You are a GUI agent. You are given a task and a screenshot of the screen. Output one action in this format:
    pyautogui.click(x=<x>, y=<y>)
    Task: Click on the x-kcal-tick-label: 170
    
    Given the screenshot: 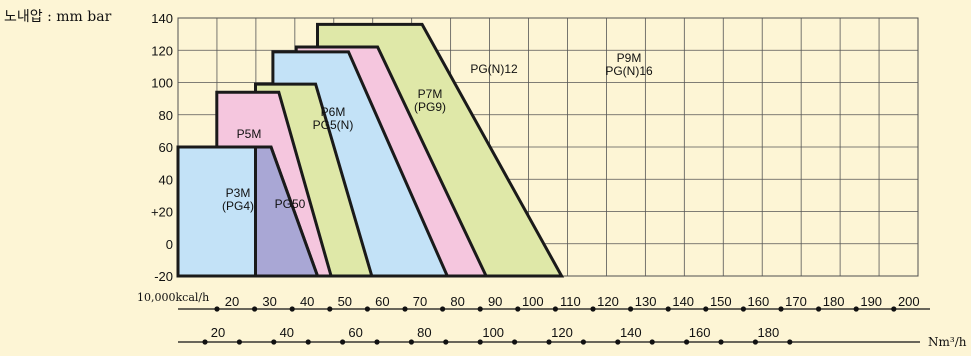 What is the action you would take?
    pyautogui.click(x=796, y=301)
    